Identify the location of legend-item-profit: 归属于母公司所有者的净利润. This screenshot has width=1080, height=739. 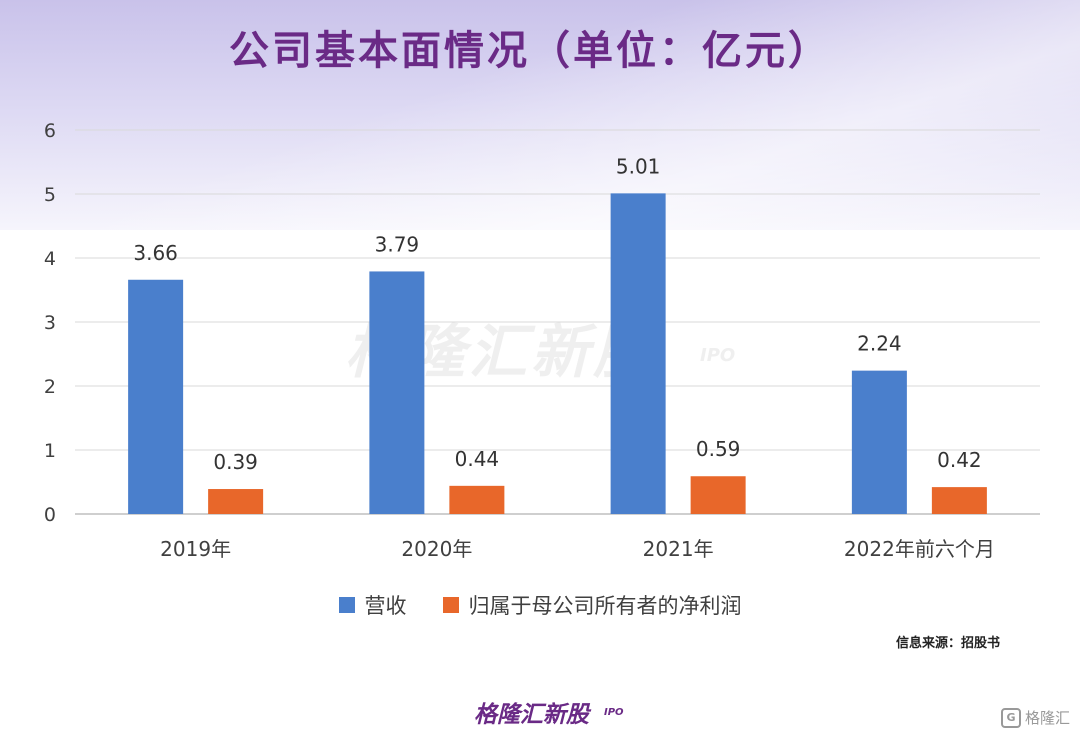
(592, 605).